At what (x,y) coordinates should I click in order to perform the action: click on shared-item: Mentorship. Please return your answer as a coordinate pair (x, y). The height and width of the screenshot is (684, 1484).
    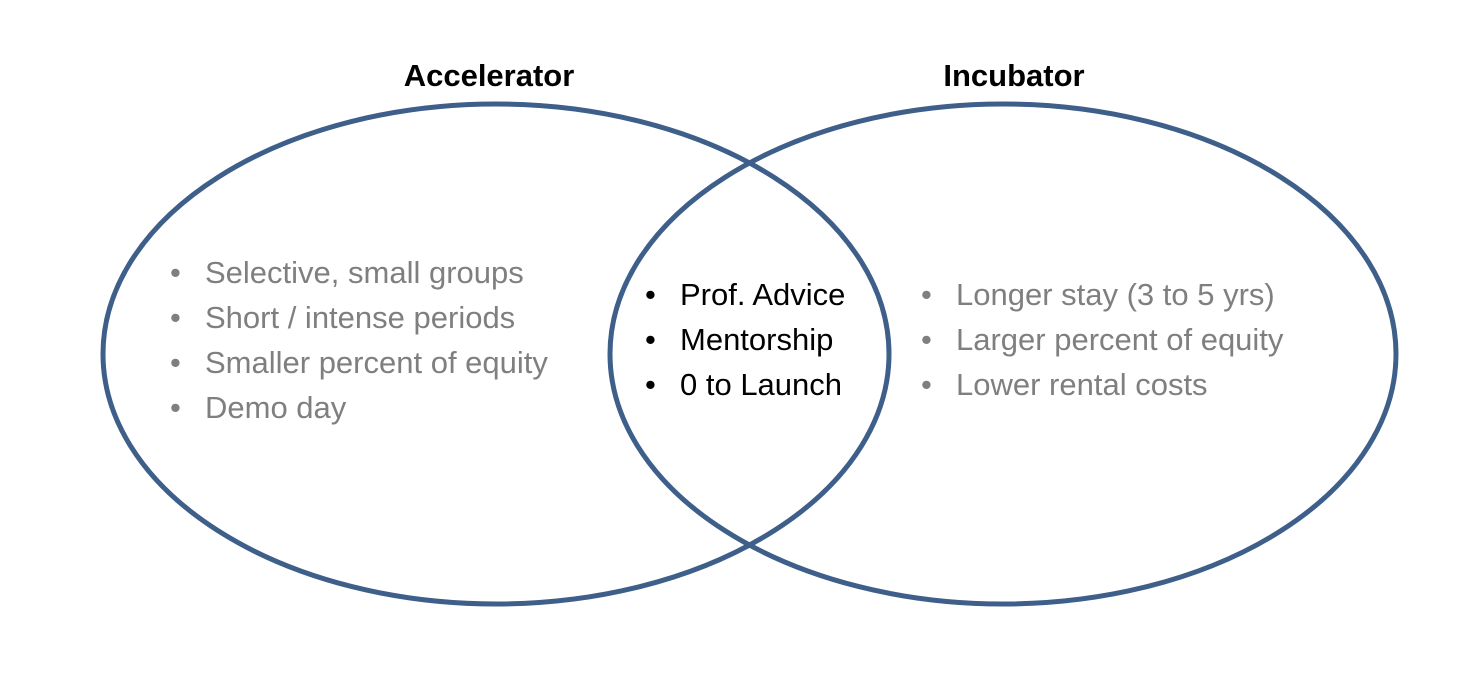
    Looking at the image, I should click on (744, 339).